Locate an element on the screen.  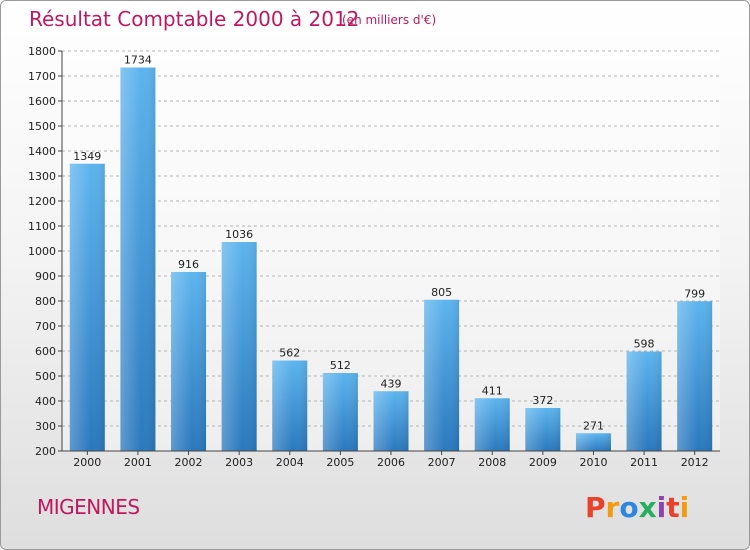
bar-shine-2006 is located at coordinates (391, 421).